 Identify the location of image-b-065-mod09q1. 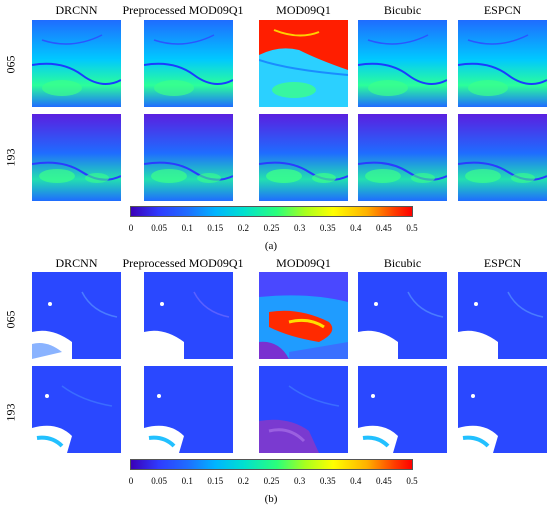
(303, 315).